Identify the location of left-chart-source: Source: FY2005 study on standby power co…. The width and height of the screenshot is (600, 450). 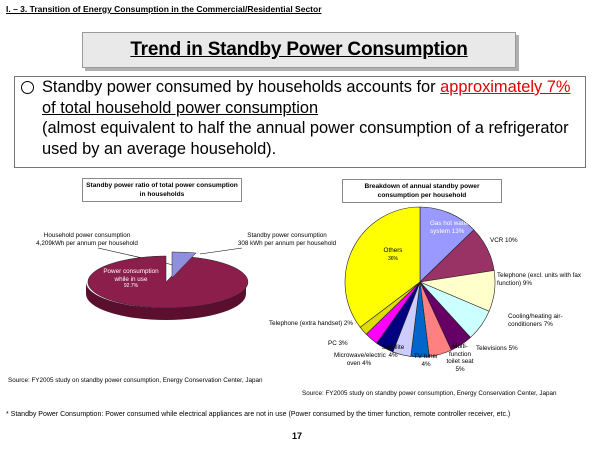
(135, 380).